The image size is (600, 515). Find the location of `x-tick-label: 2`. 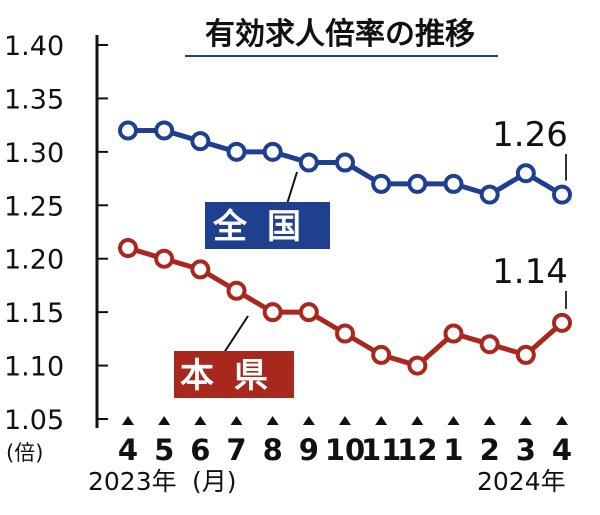

x-tick-label: 2 is located at coordinates (490, 450).